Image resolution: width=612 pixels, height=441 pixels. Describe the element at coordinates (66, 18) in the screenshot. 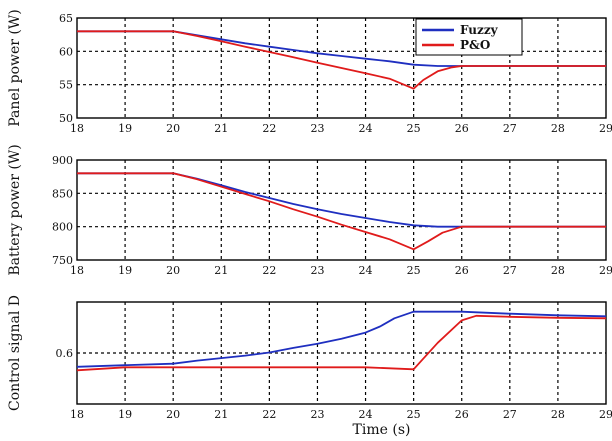

I see `y-tick-label: 65` at that location.